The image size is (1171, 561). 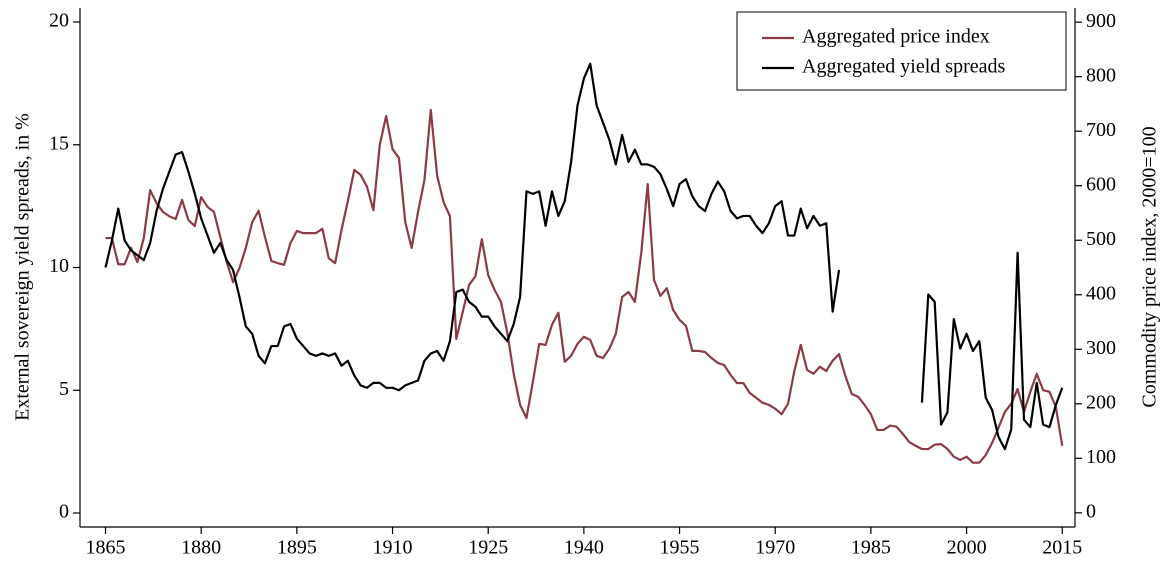 I want to click on x-tick-label: 1865, so click(x=106, y=548).